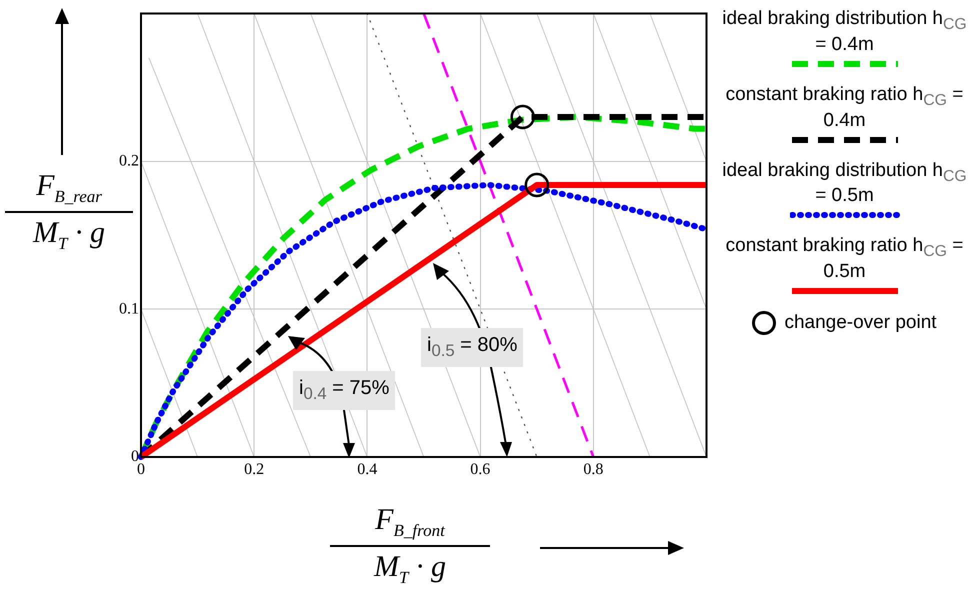  I want to click on x-tick-label: 0.6, so click(480, 469).